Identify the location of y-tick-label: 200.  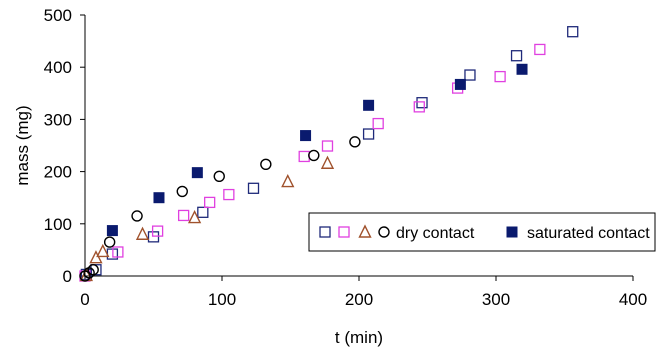
(58, 172).